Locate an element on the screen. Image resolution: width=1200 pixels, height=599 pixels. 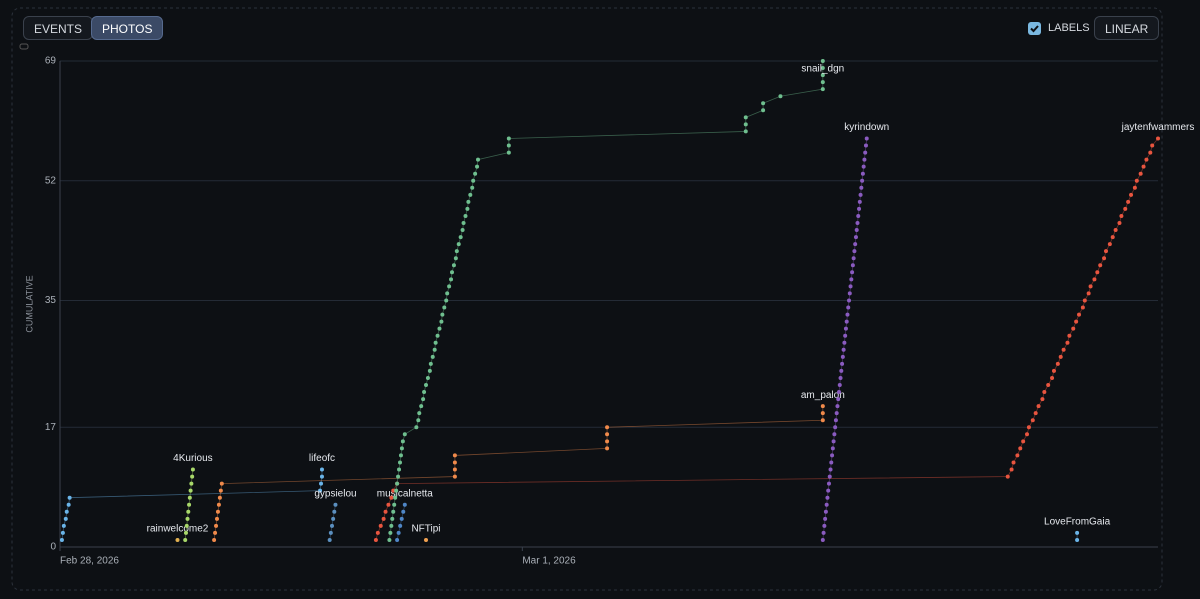
scale-button: LINEAR is located at coordinates (1127, 28).